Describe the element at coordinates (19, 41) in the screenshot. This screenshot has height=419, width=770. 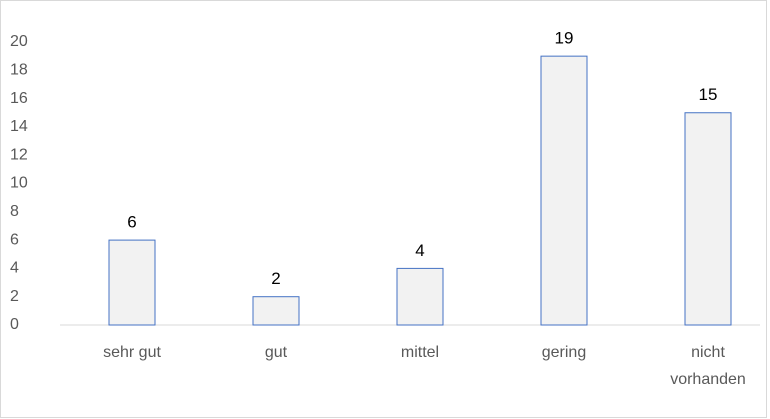
I see `y-tick-label: 20` at that location.